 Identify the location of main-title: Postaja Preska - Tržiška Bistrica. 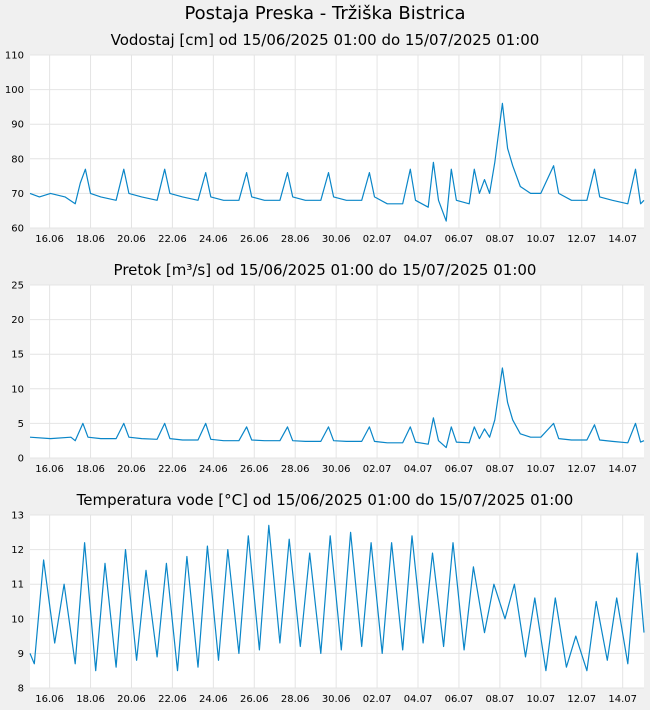
(325, 13).